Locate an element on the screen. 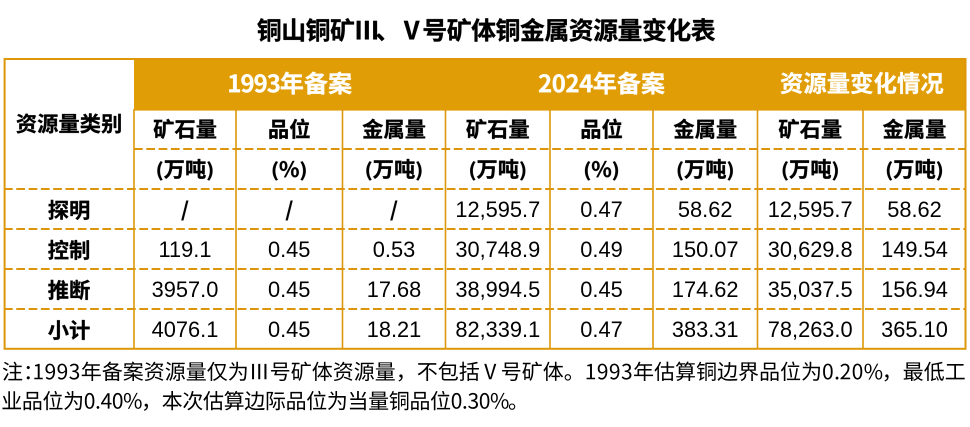 The height and width of the screenshot is (427, 970). svg-text: 30,748.9 is located at coordinates (497, 249).